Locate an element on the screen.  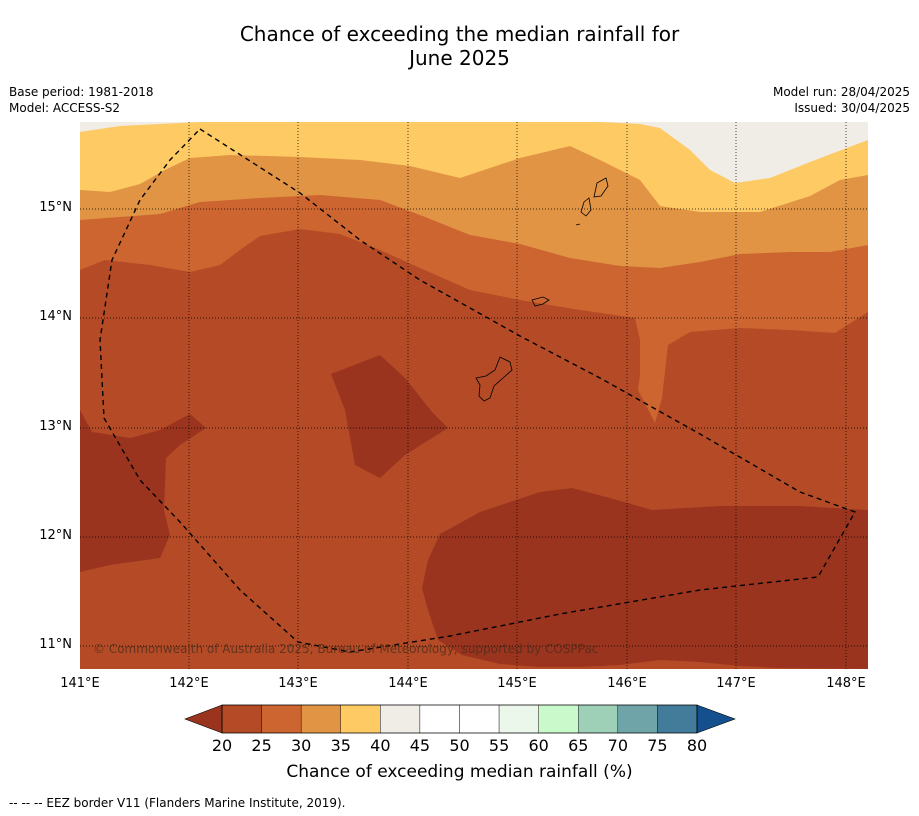
model-name: Model: ACCESS-S2 is located at coordinates (65, 108).